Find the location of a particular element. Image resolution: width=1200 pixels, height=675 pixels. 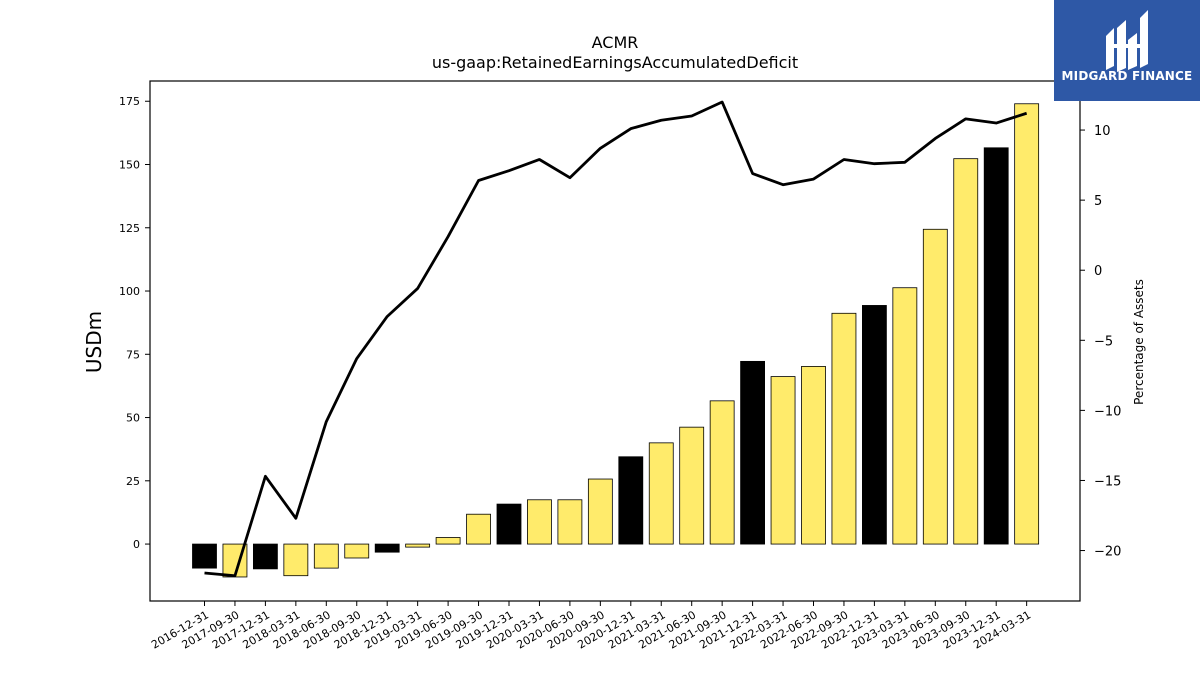

brand-name: MIDGARD FINANCE is located at coordinates (1127, 76).